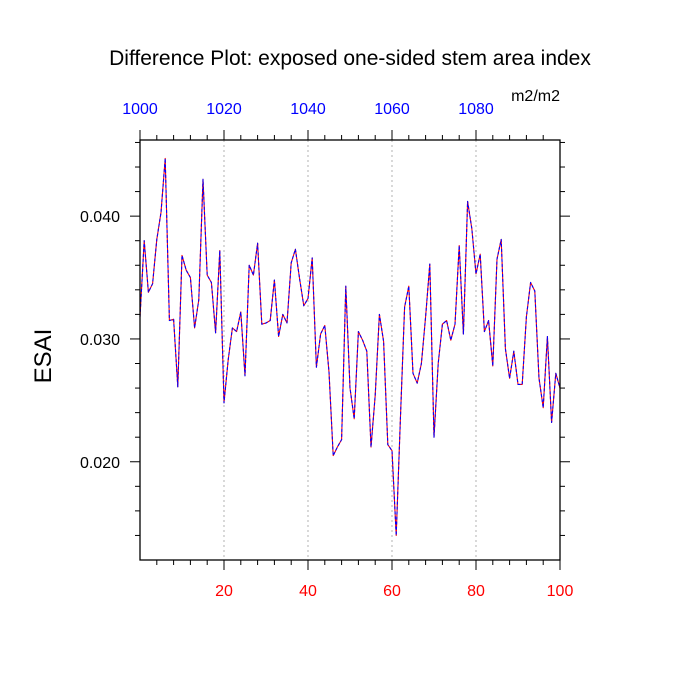 The width and height of the screenshot is (700, 700). I want to click on units-label: m2/m2, so click(535, 96).